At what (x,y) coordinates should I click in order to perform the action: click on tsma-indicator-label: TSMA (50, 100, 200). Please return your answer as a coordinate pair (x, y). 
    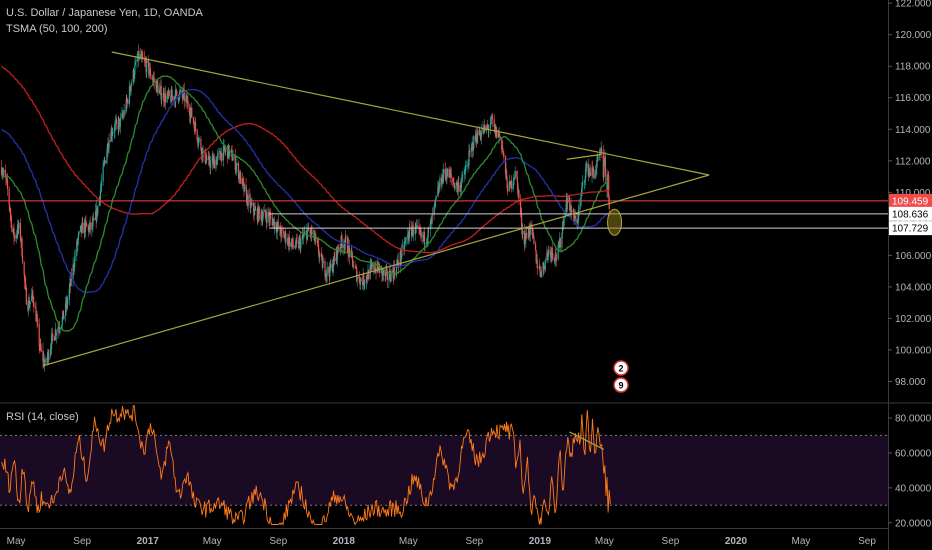
    Looking at the image, I should click on (57, 29).